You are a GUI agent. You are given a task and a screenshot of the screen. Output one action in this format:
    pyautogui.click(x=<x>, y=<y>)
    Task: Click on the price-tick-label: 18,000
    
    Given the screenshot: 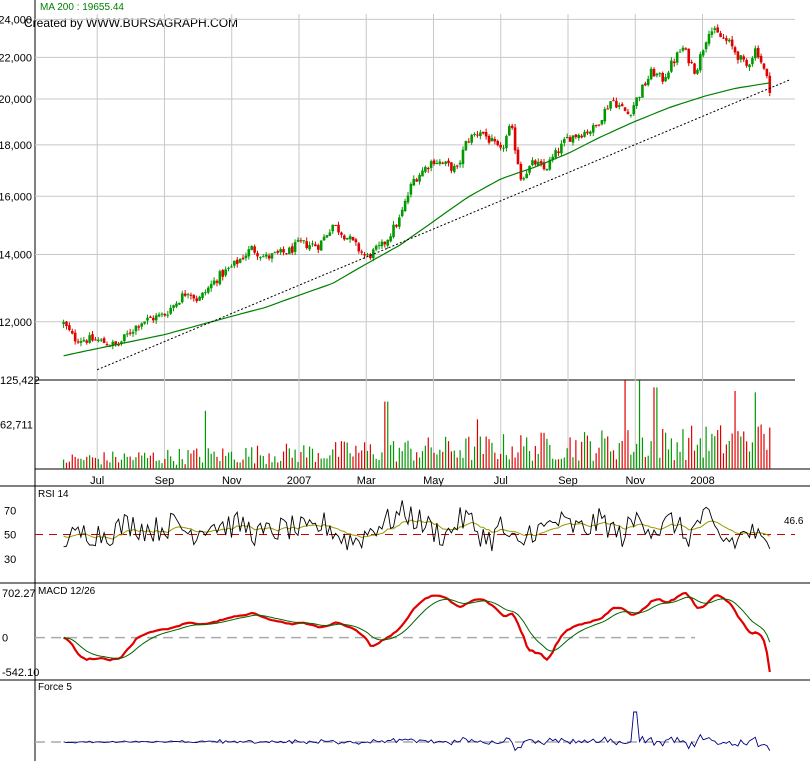 What is the action you would take?
    pyautogui.click(x=16, y=146)
    